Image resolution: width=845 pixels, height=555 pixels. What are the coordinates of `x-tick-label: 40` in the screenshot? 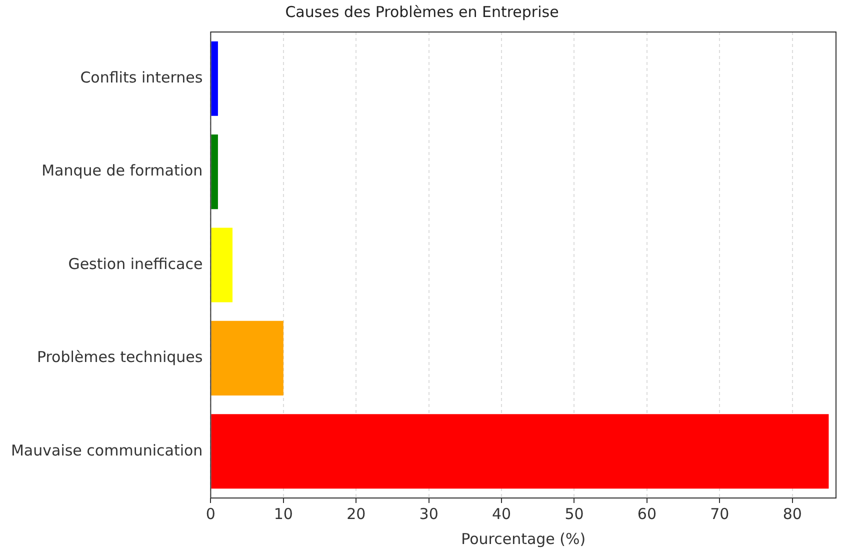 It's located at (502, 513).